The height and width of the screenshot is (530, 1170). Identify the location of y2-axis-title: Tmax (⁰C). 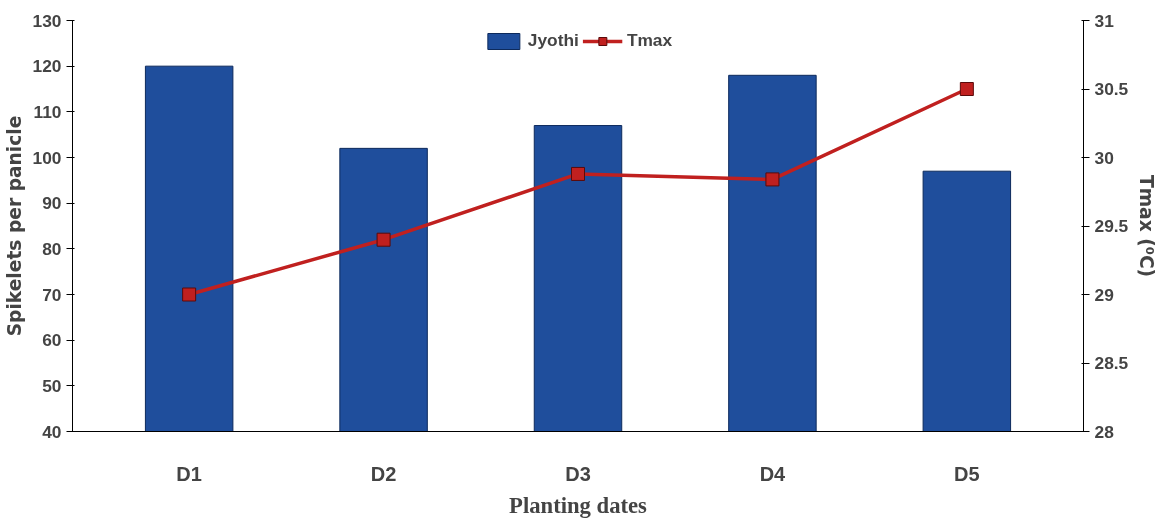
(1147, 226).